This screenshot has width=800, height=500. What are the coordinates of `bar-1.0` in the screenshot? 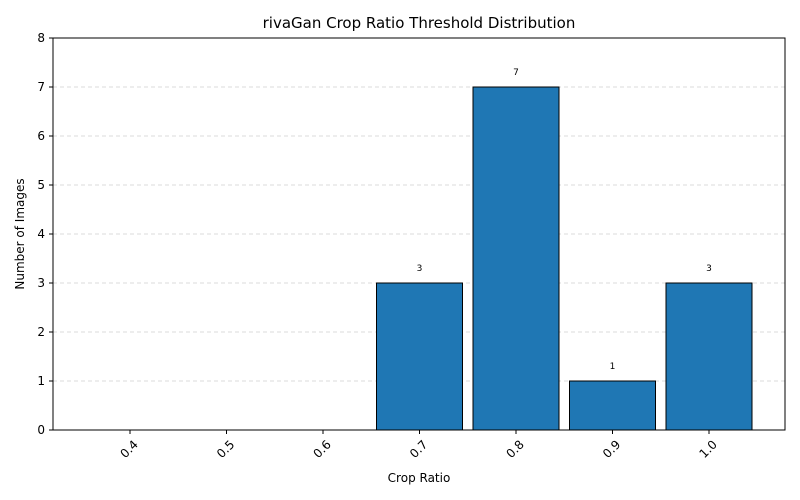 It's located at (709, 356).